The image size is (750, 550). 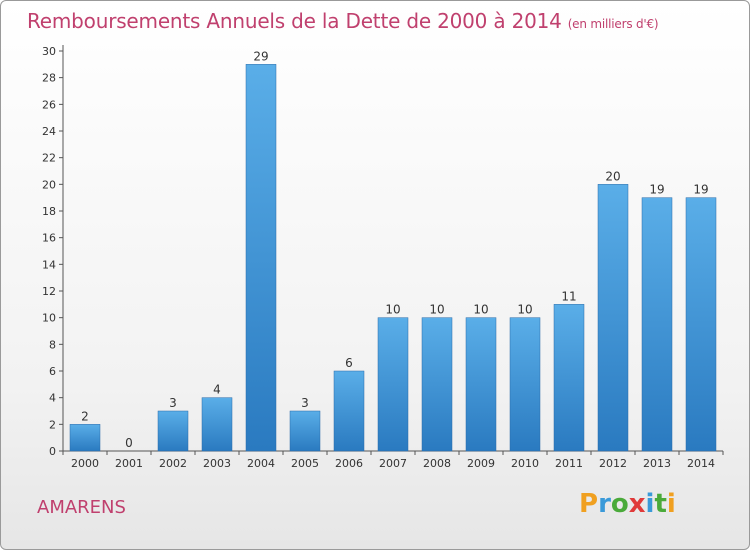 I want to click on x-tick-label: 2000, so click(x=85, y=463).